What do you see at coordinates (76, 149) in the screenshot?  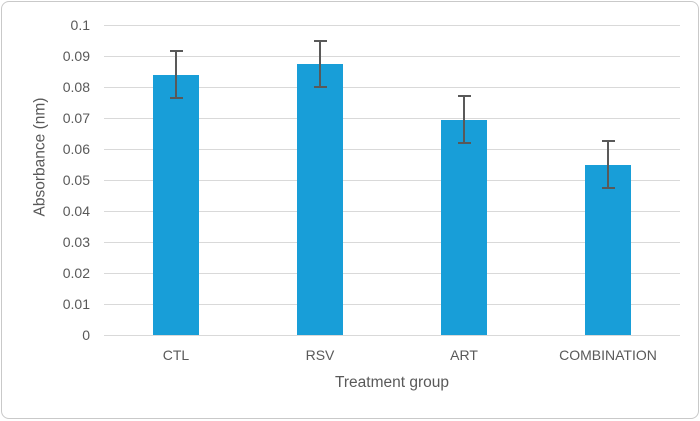 I see `y-tick-label: 0.06` at bounding box center [76, 149].